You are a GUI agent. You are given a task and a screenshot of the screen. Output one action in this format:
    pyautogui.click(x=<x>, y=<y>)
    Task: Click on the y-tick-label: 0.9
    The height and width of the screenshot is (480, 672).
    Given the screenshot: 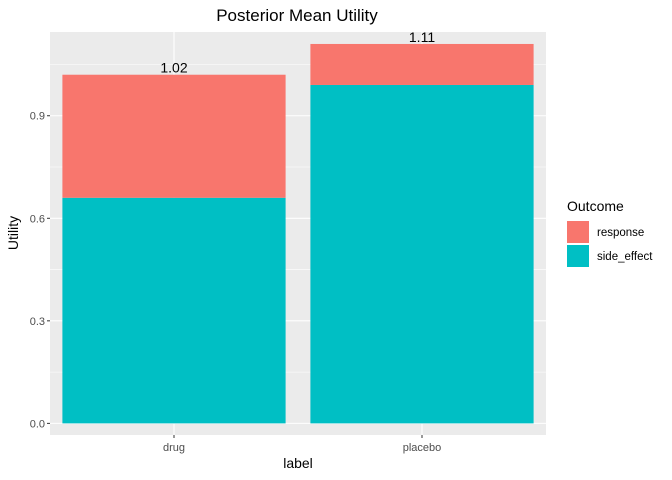 What is the action you would take?
    pyautogui.click(x=37, y=117)
    